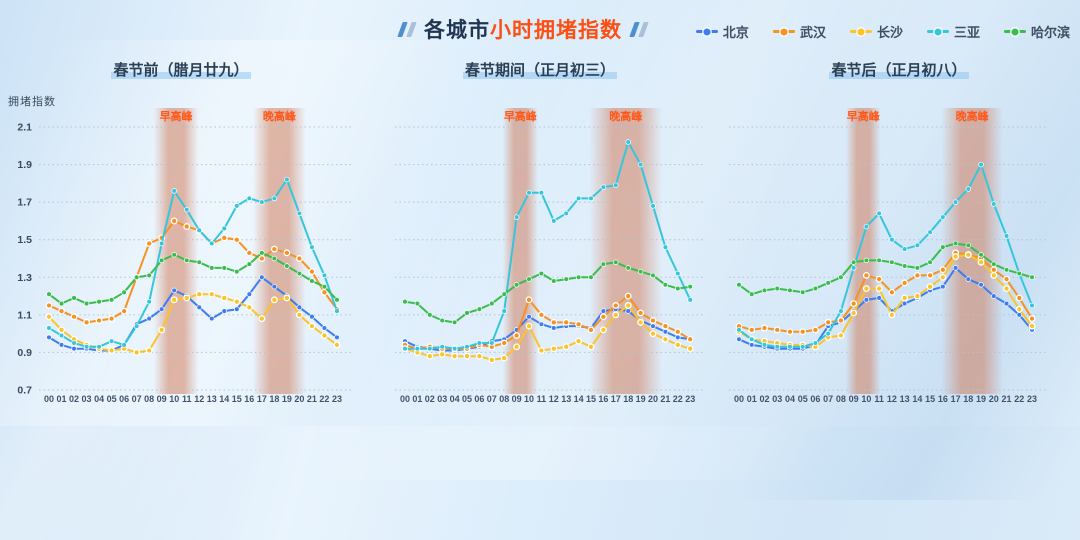  What do you see at coordinates (24, 203) in the screenshot?
I see `y-tick-label: 1.7` at bounding box center [24, 203].